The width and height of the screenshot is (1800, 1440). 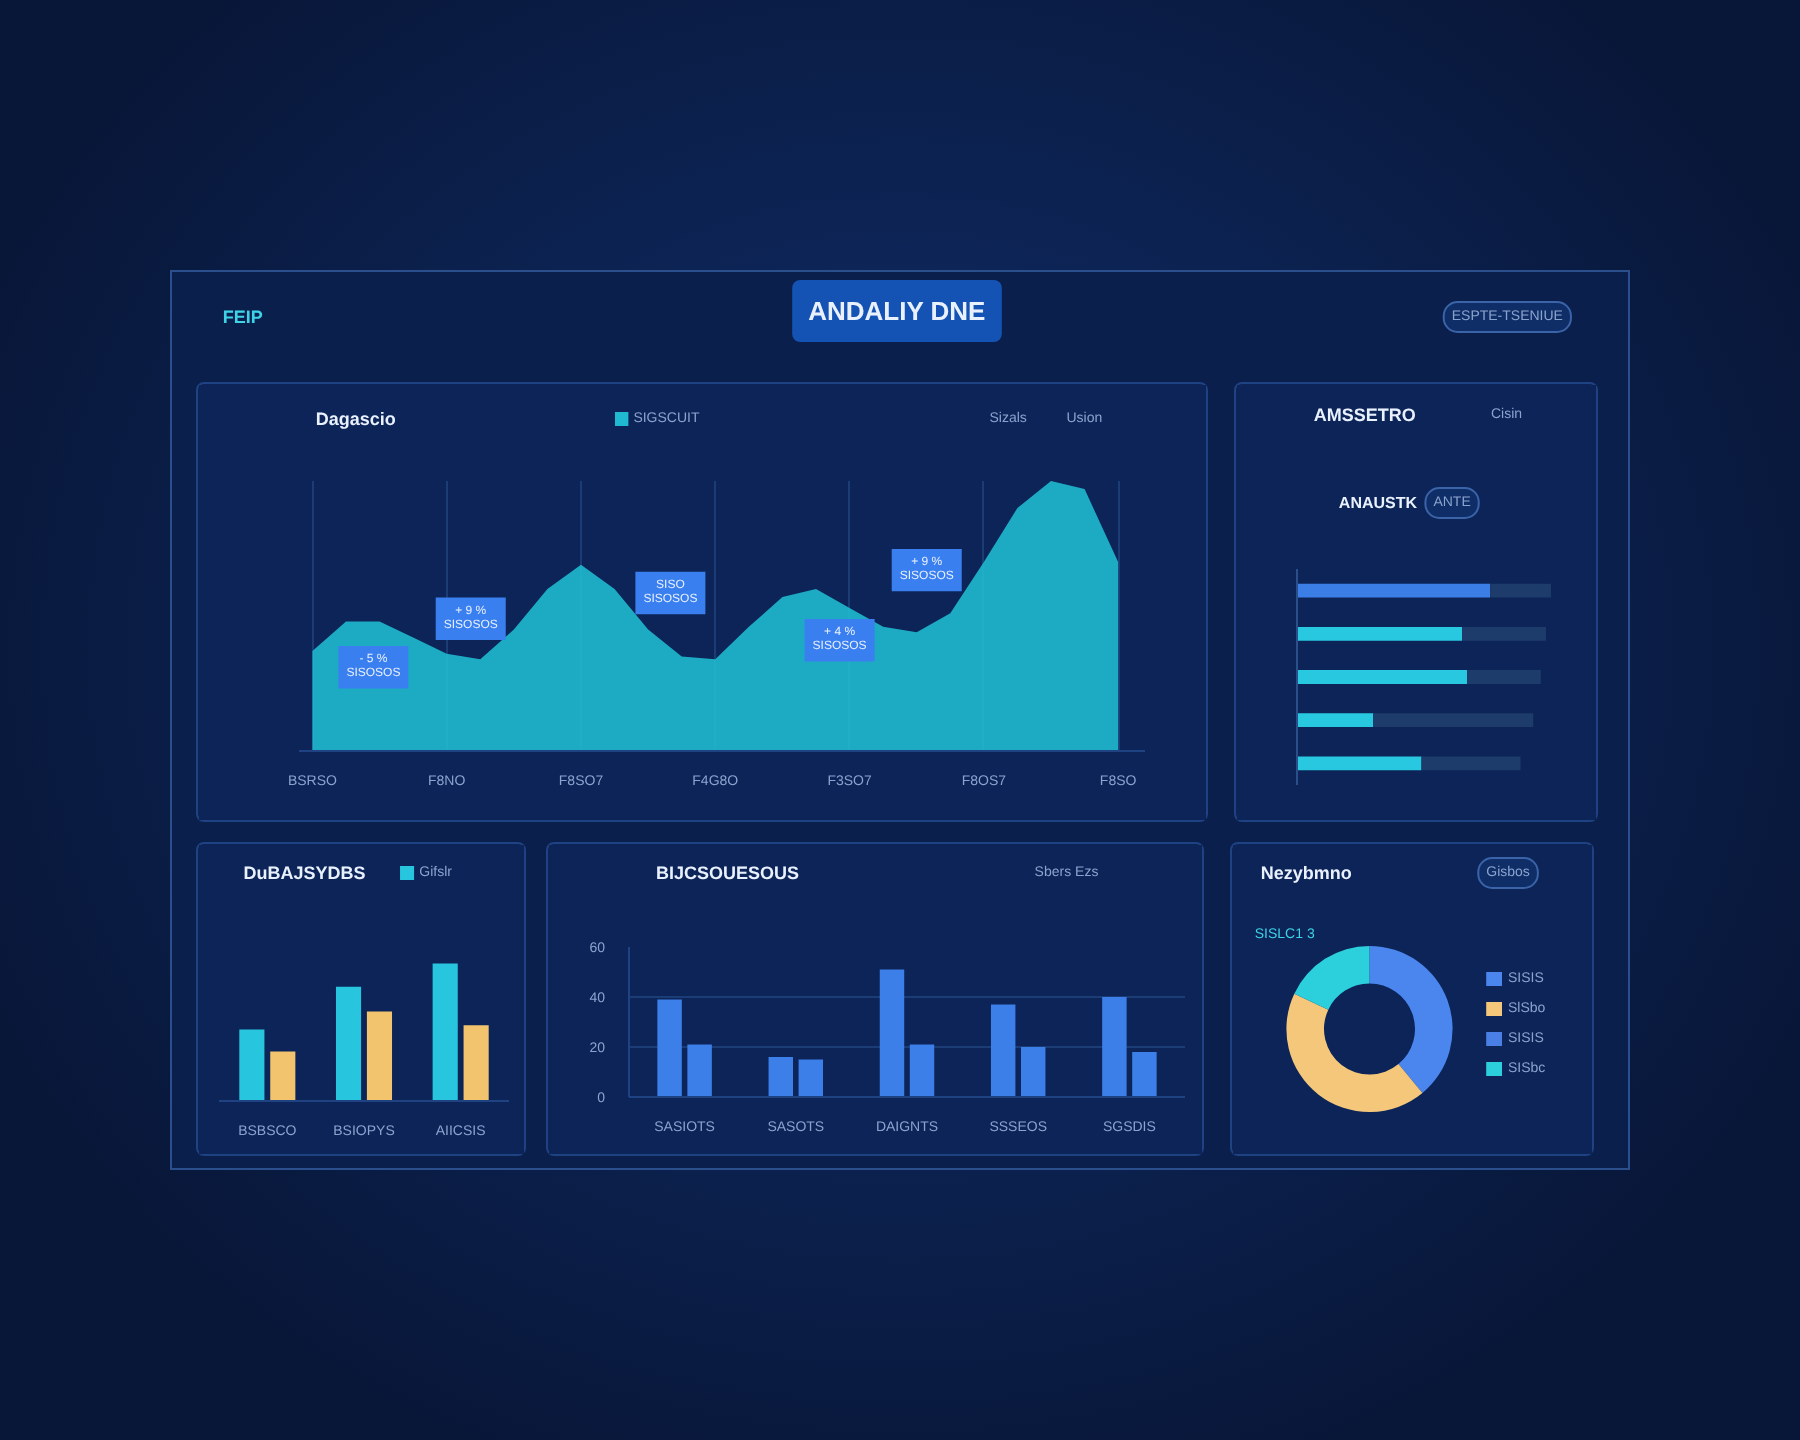 I want to click on text: ANAUSTK, so click(x=1378, y=503).